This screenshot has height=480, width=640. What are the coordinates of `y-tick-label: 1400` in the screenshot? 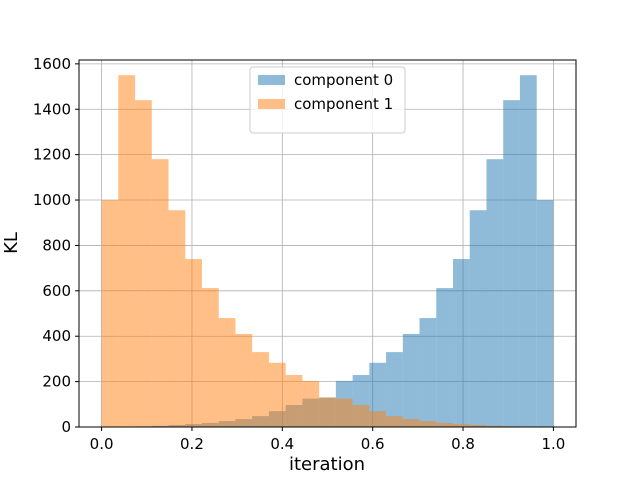 It's located at (52, 109).